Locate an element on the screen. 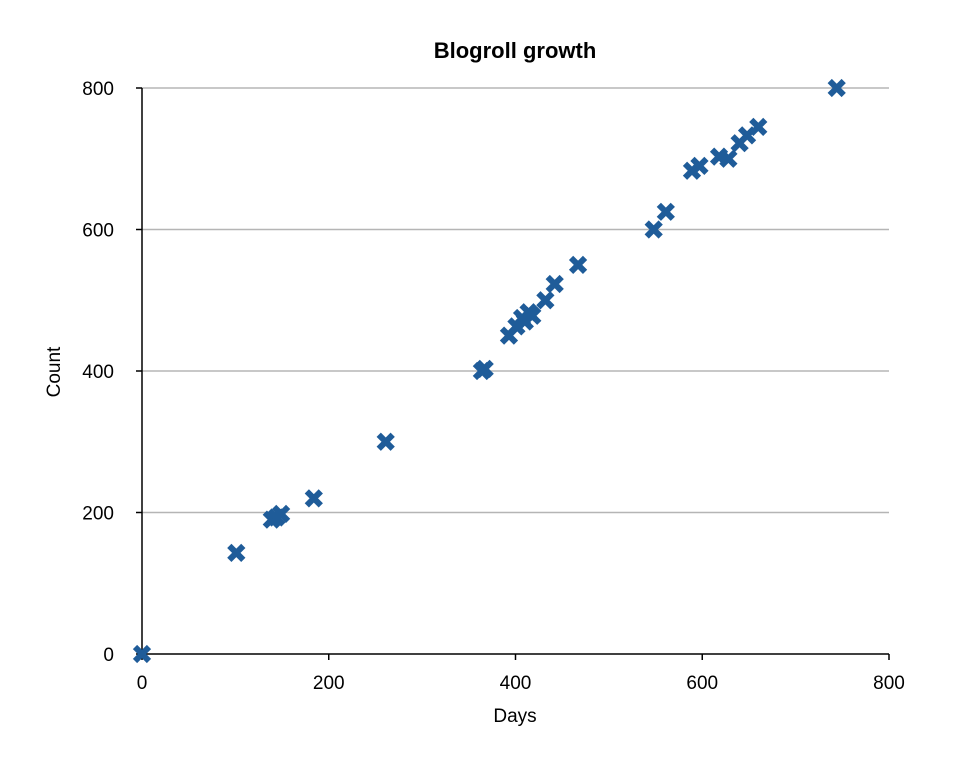 The image size is (977, 761). y-tick-label-2: 400 is located at coordinates (98, 372).